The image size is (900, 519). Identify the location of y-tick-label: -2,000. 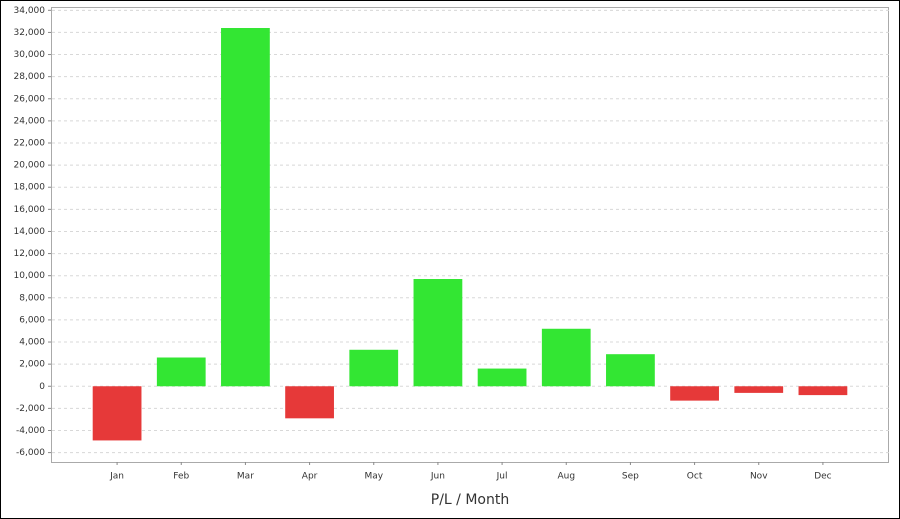
(30, 409).